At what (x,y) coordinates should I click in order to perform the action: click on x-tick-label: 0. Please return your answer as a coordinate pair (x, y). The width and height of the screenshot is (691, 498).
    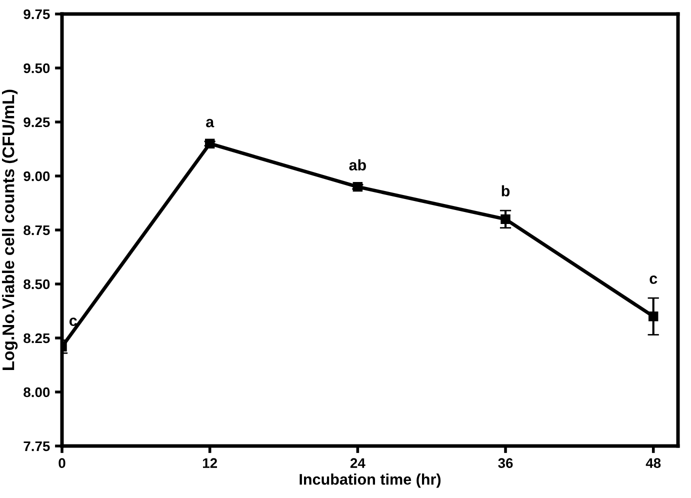
    Looking at the image, I should click on (62, 463).